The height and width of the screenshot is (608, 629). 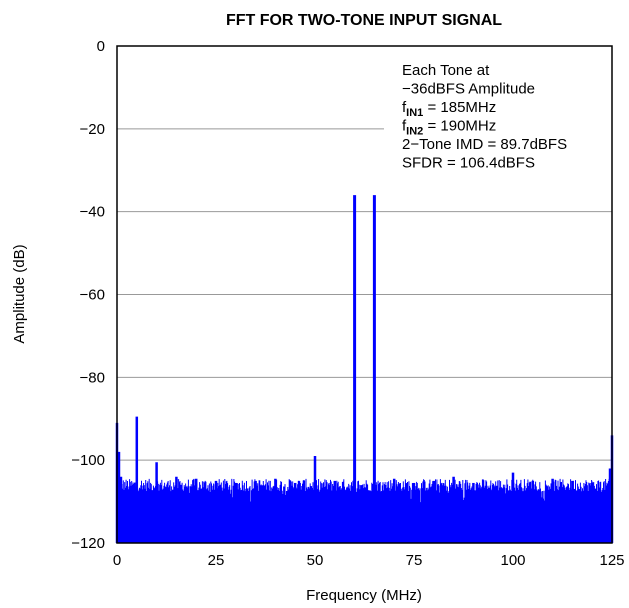 I want to click on y-tick-label: −100, so click(x=88, y=460).